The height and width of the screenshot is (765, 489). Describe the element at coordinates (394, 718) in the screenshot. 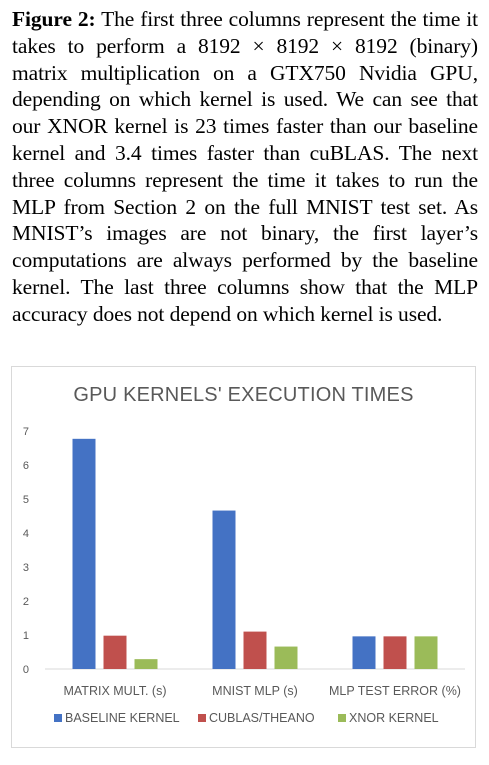

I see `legend-label: XNOR KERNEL` at that location.